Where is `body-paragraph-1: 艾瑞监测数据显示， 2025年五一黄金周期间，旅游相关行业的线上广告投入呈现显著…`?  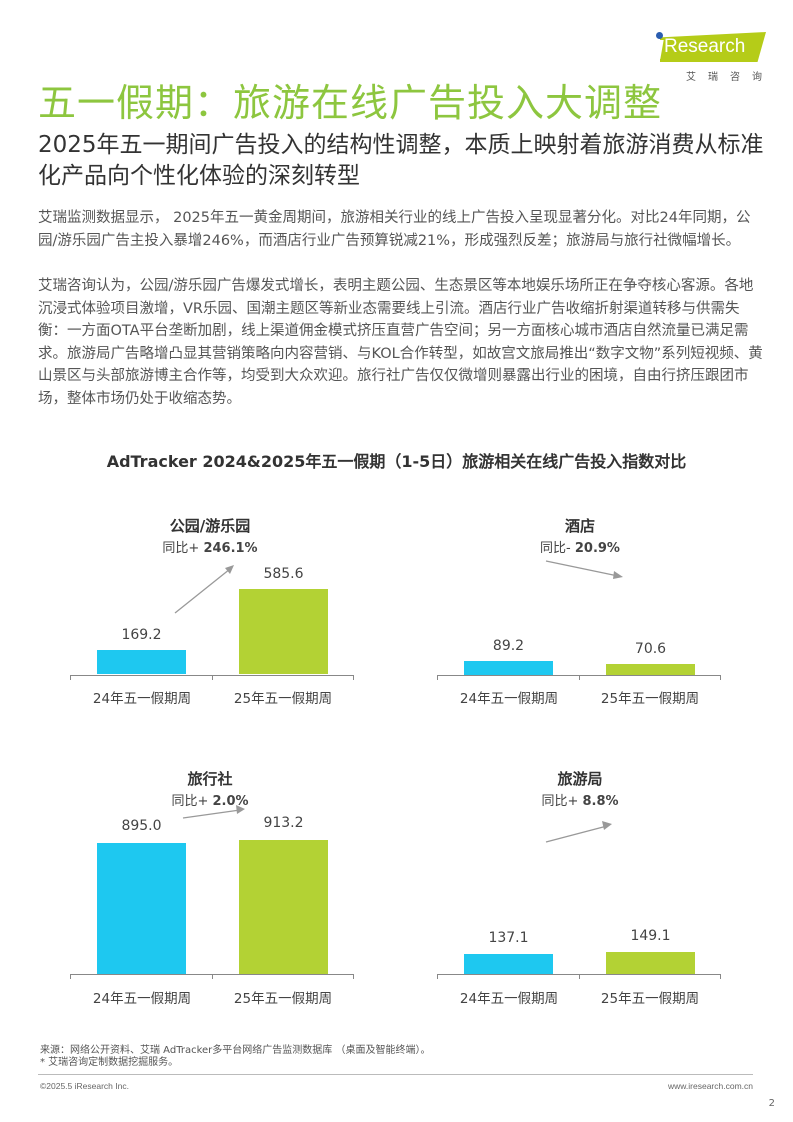 body-paragraph-1: 艾瑞监测数据显示， 2025年五一黄金周期间，旅游相关行业的线上广告投入呈现显著… is located at coordinates (394, 229).